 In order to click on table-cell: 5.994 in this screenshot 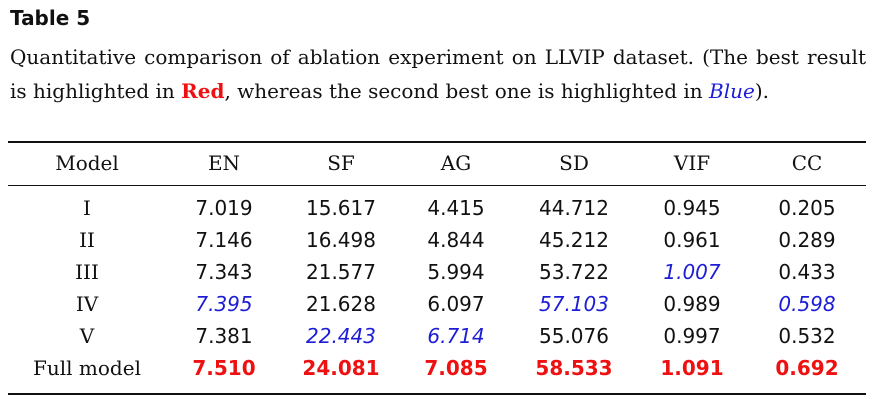, I will do `click(456, 272)`.